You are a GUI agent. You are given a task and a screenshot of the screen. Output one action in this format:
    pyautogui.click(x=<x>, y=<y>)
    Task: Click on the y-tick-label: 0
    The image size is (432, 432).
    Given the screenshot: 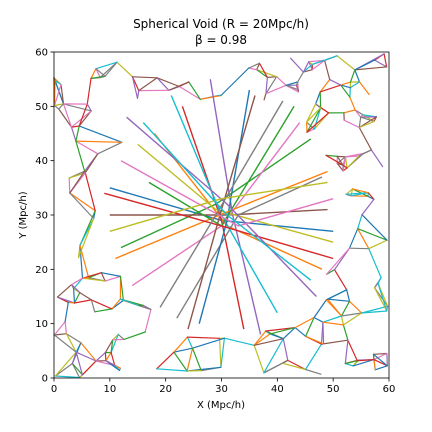 What is the action you would take?
    pyautogui.click(x=45, y=379)
    